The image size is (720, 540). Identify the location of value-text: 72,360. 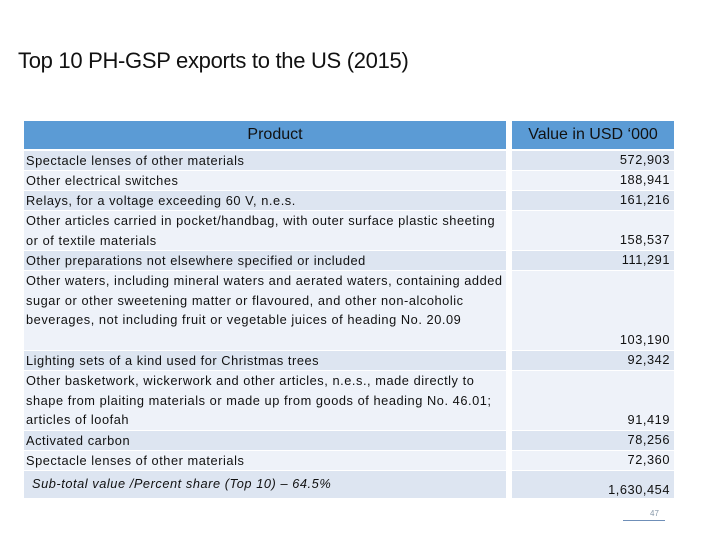
(648, 460).